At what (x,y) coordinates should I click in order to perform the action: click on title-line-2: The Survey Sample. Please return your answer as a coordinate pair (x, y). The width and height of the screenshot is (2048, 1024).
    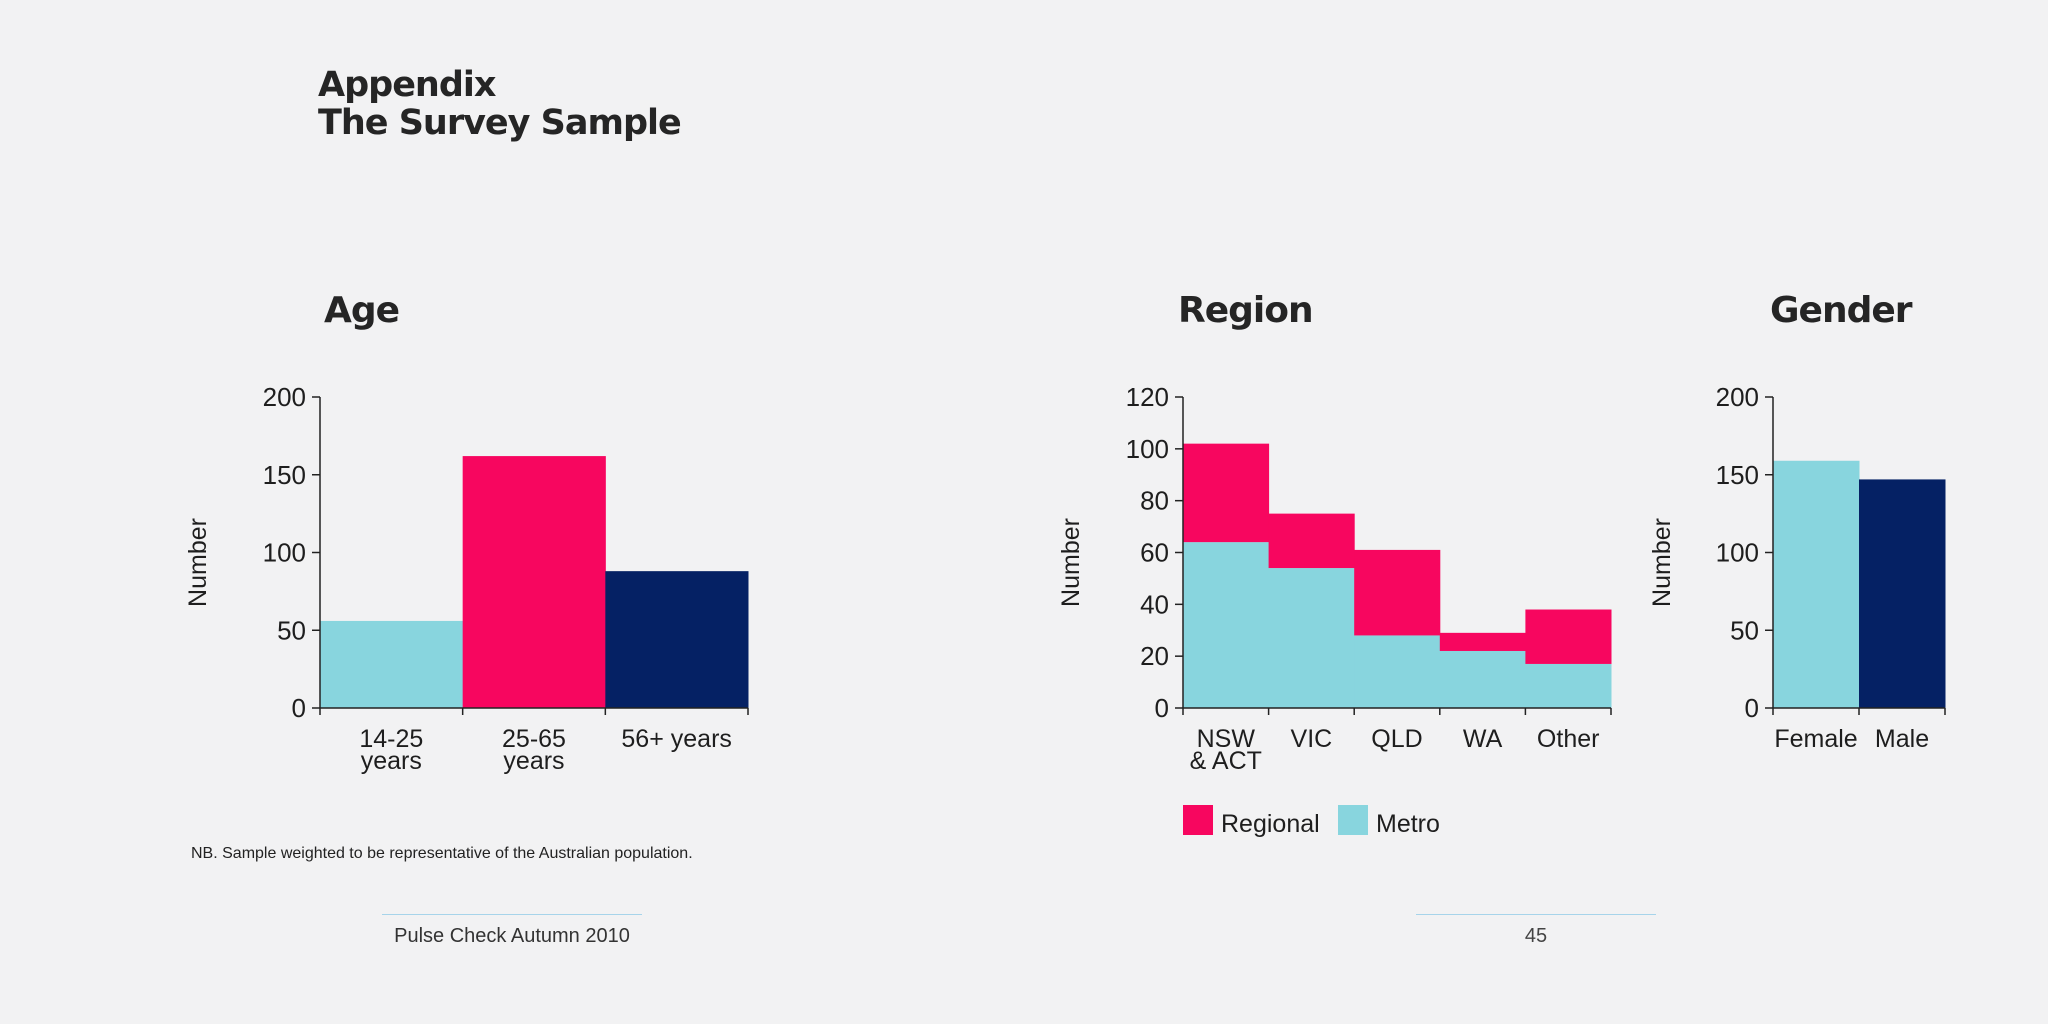
    Looking at the image, I should click on (500, 123).